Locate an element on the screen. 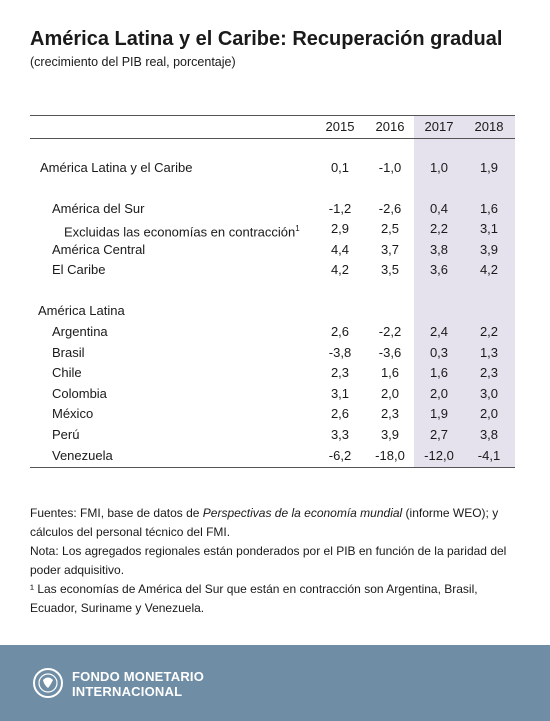 The height and width of the screenshot is (721, 550). cell-value: 2,4 is located at coordinates (439, 331).